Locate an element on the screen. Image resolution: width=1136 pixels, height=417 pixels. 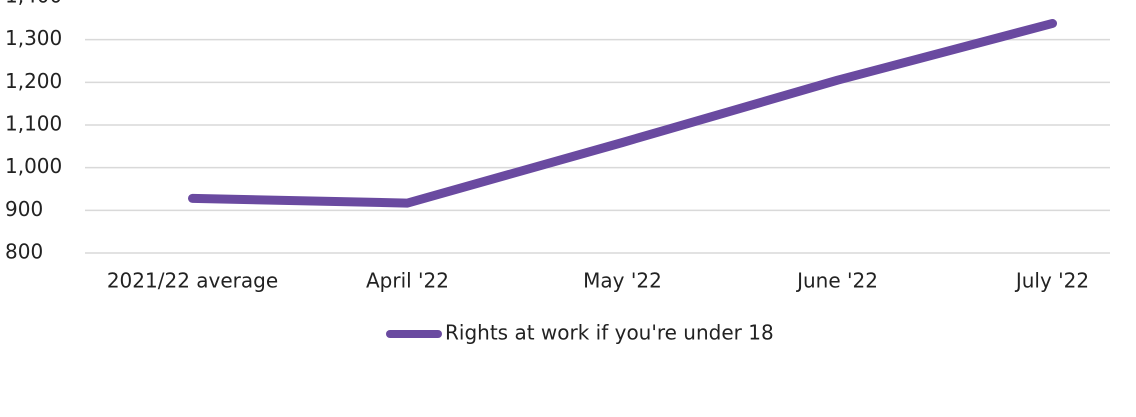
y-tick-label: 1,100 is located at coordinates (33, 124).